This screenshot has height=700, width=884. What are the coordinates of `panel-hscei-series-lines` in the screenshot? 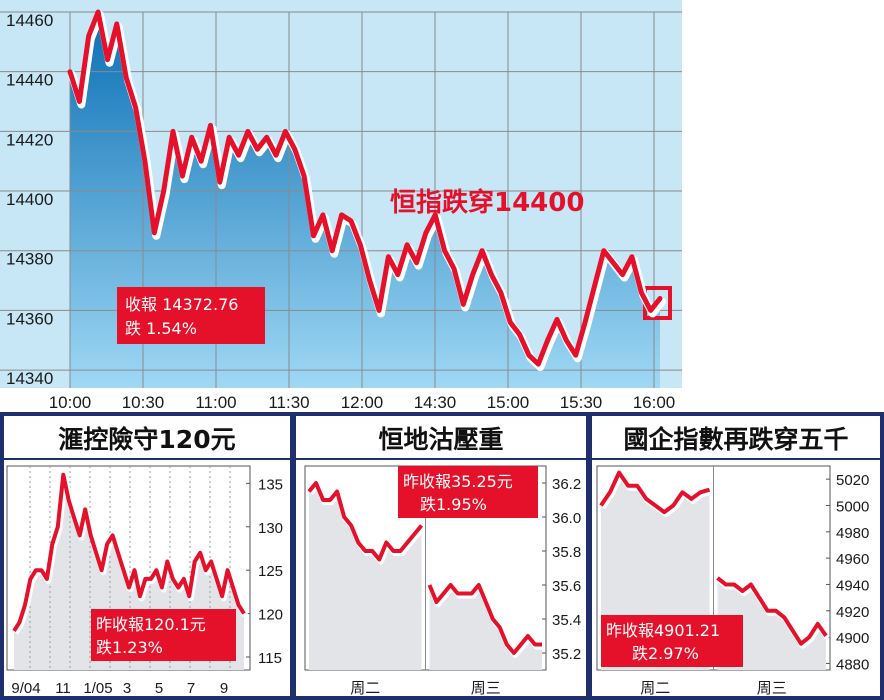 It's located at (714, 559).